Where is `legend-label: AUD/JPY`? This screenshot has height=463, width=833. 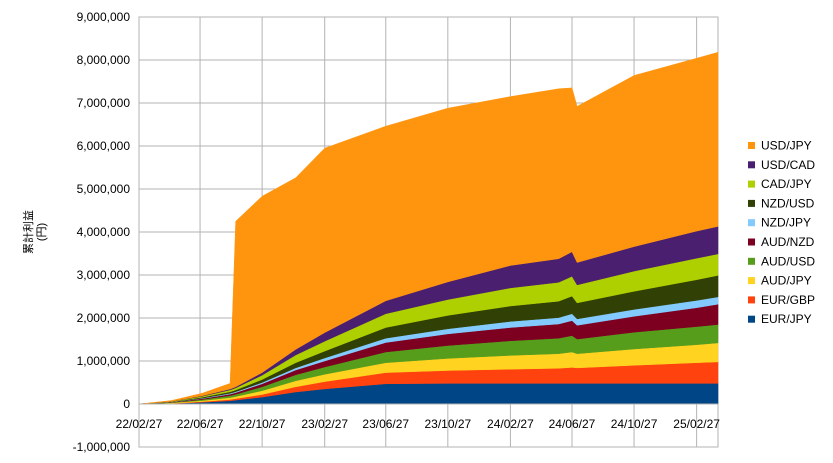
legend-label: AUD/JPY is located at coordinates (786, 281).